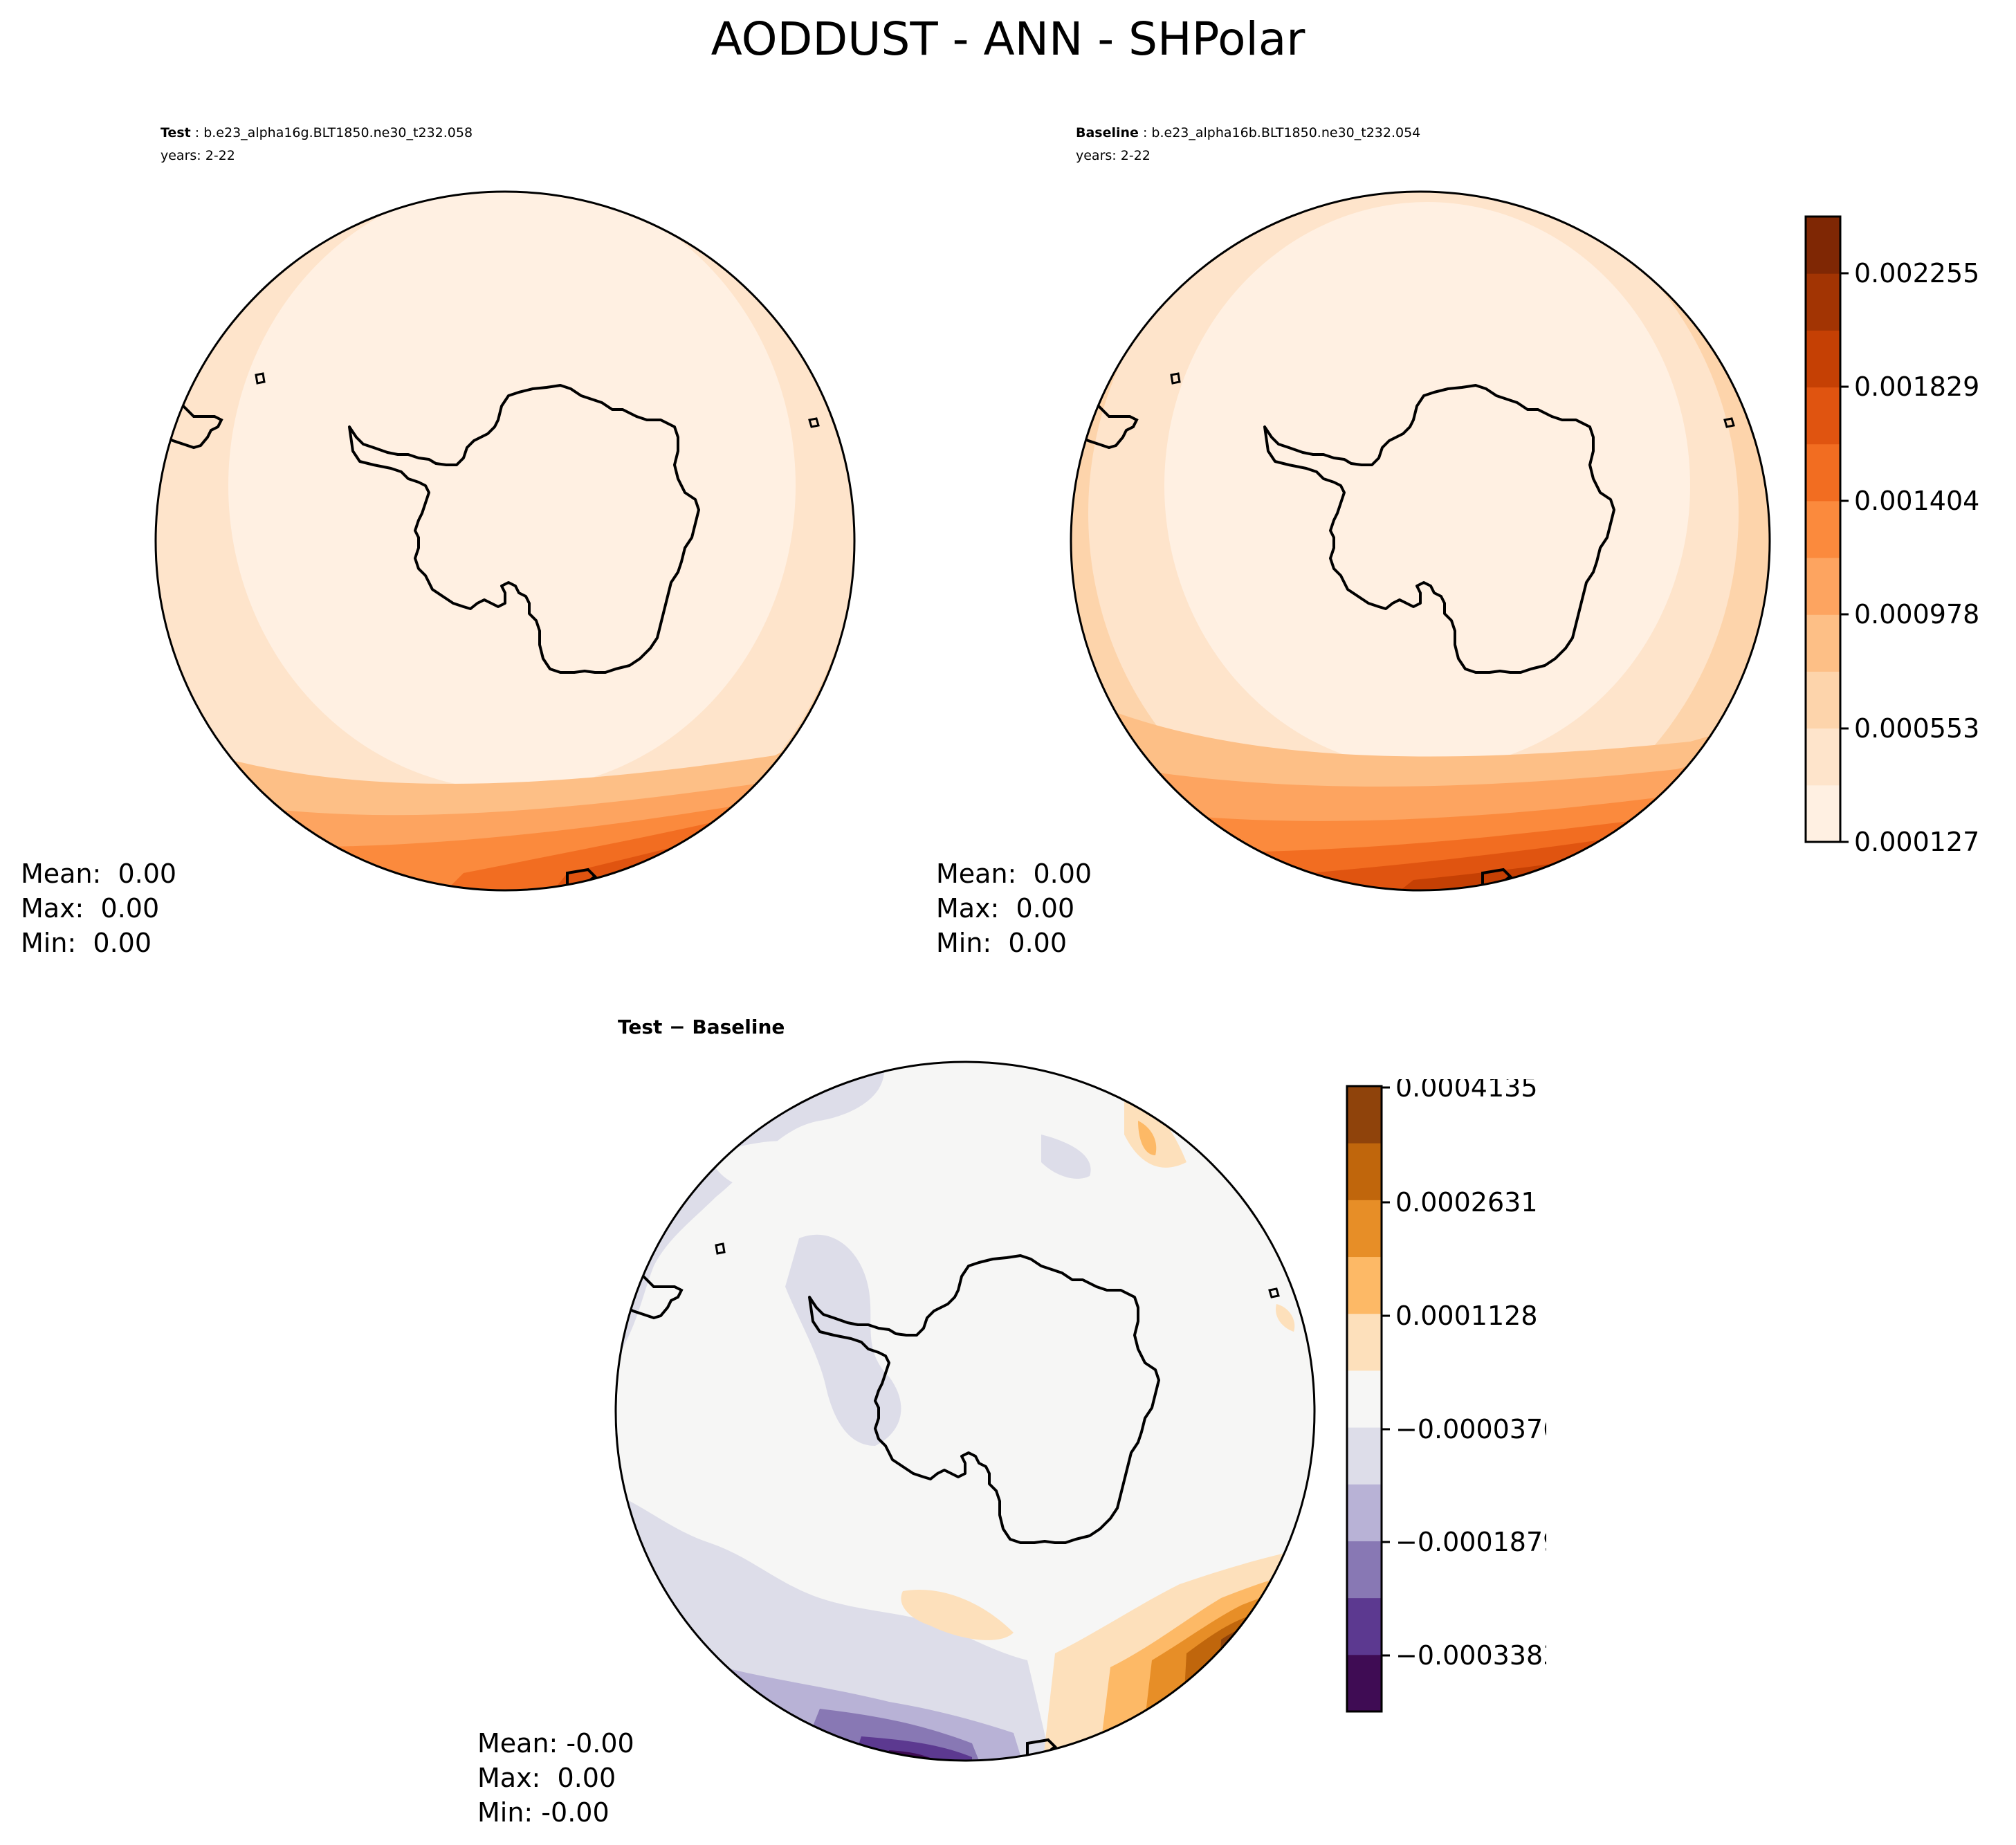 Image resolution: width=2016 pixels, height=1845 pixels. I want to click on difference-colorbar-tick-label: −0.0003383, so click(1470, 1655).